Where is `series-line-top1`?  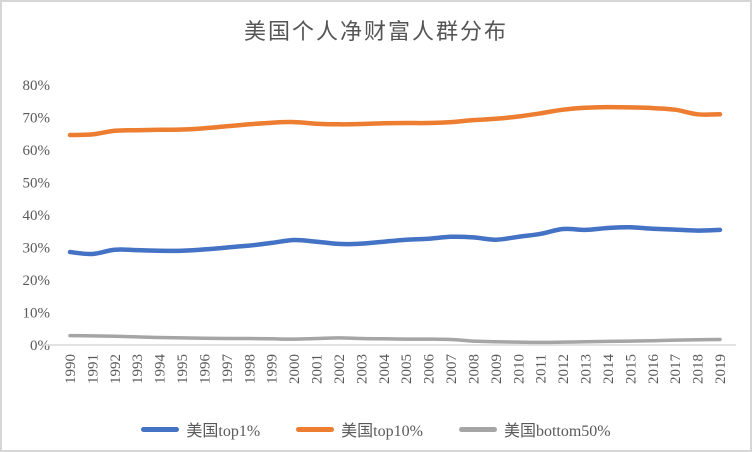
series-line-top1 is located at coordinates (395, 241).